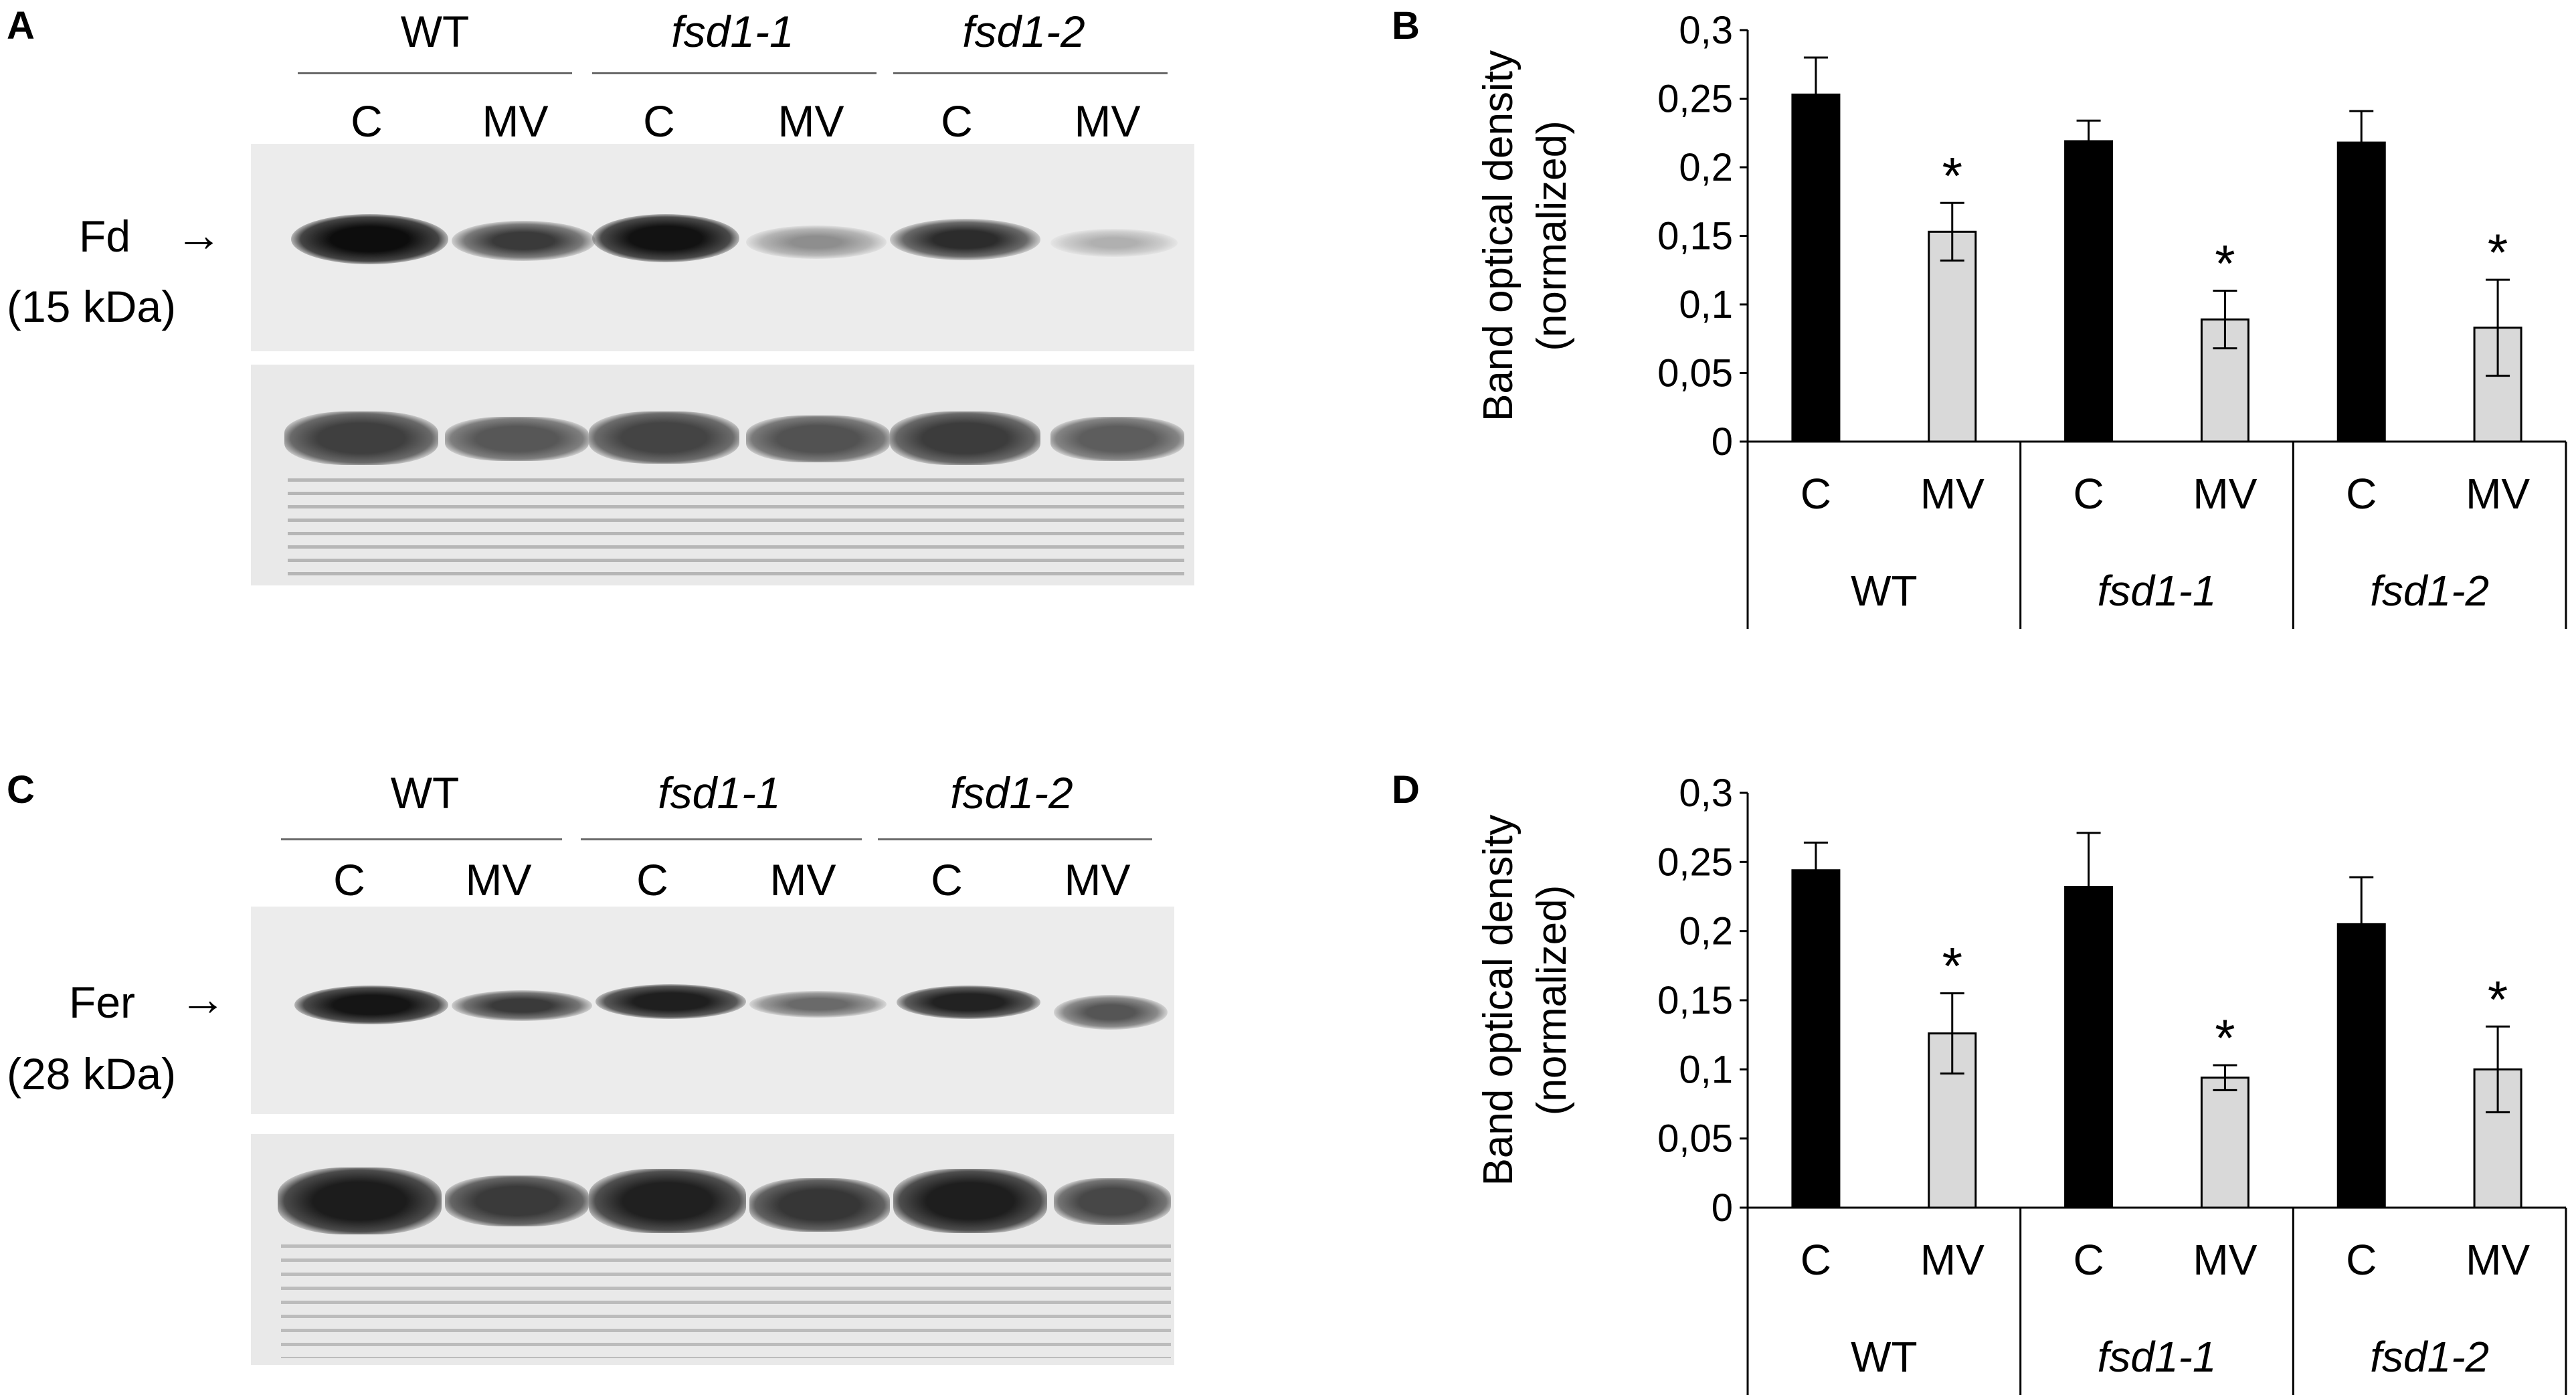 Image resolution: width=2576 pixels, height=1399 pixels. What do you see at coordinates (2429, 591) in the screenshot?
I see `x-group-label: fsd1-2` at bounding box center [2429, 591].